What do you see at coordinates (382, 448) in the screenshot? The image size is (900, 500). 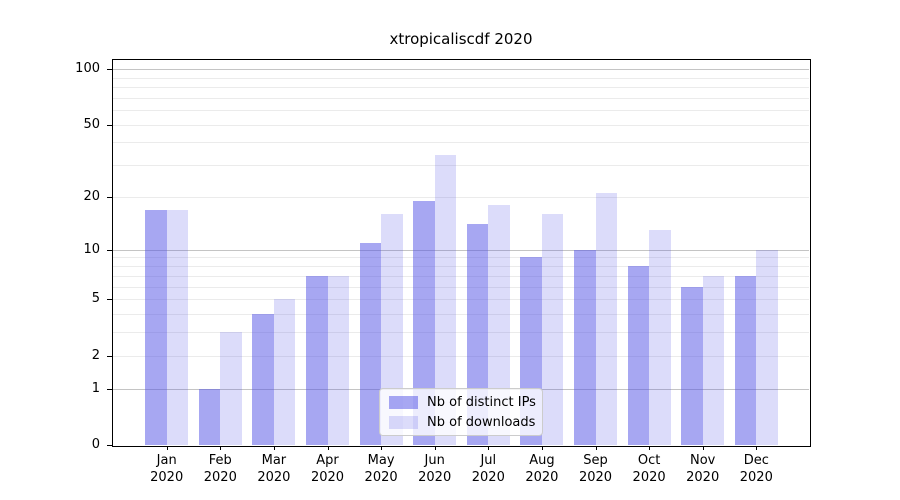 I see `x-tick-mark-may` at bounding box center [382, 448].